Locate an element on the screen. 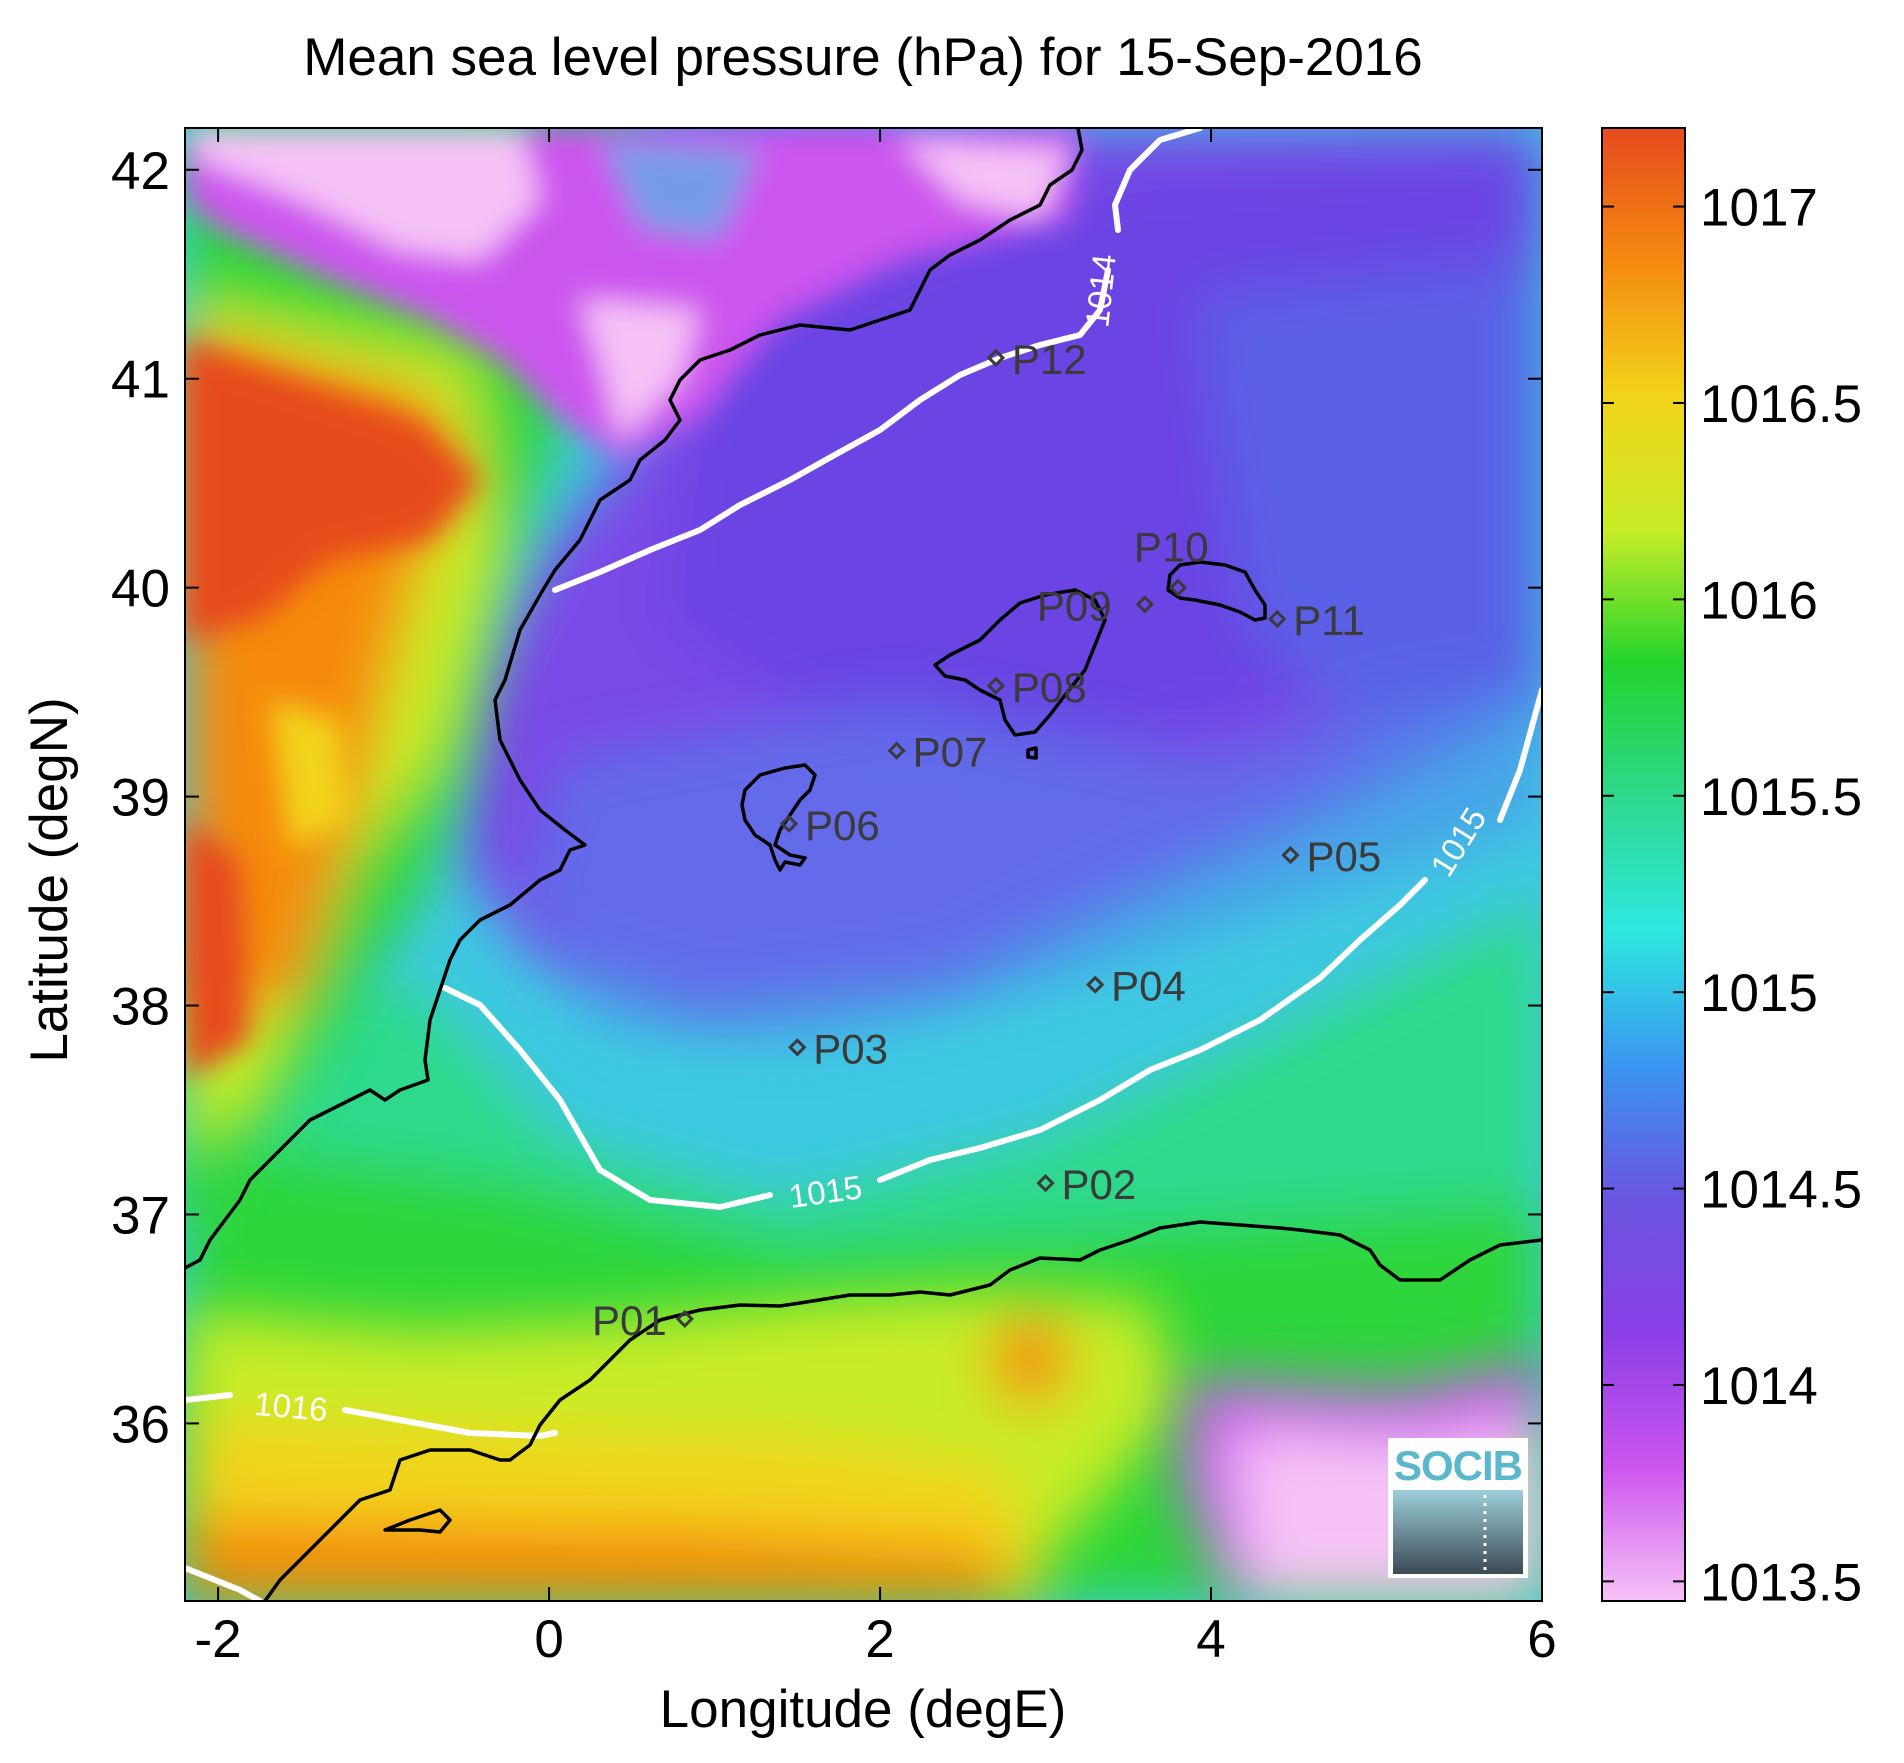 Image resolution: width=1904 pixels, height=1763 pixels. station-marker: P11 is located at coordinates (1316, 620).